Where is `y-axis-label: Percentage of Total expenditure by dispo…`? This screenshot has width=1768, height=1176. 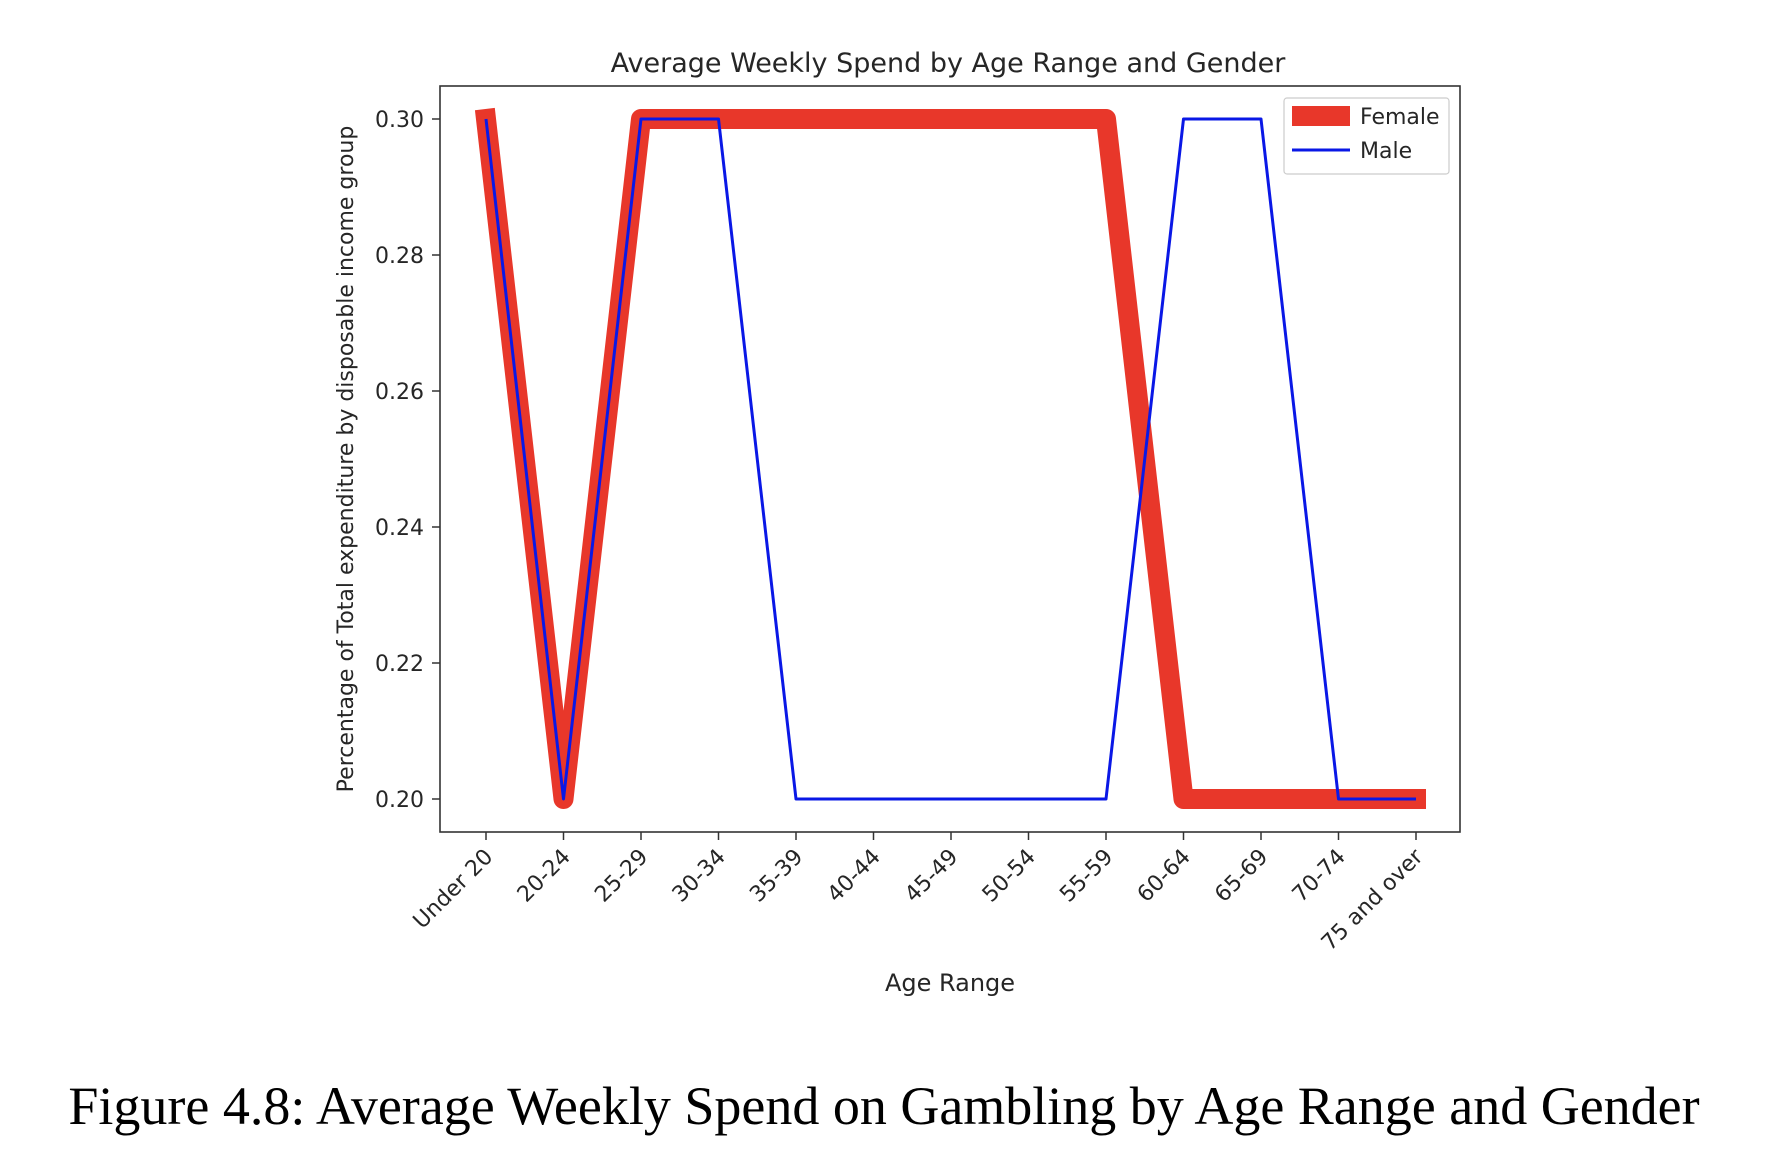 y-axis-label: Percentage of Total expenditure by dispo… is located at coordinates (346, 459).